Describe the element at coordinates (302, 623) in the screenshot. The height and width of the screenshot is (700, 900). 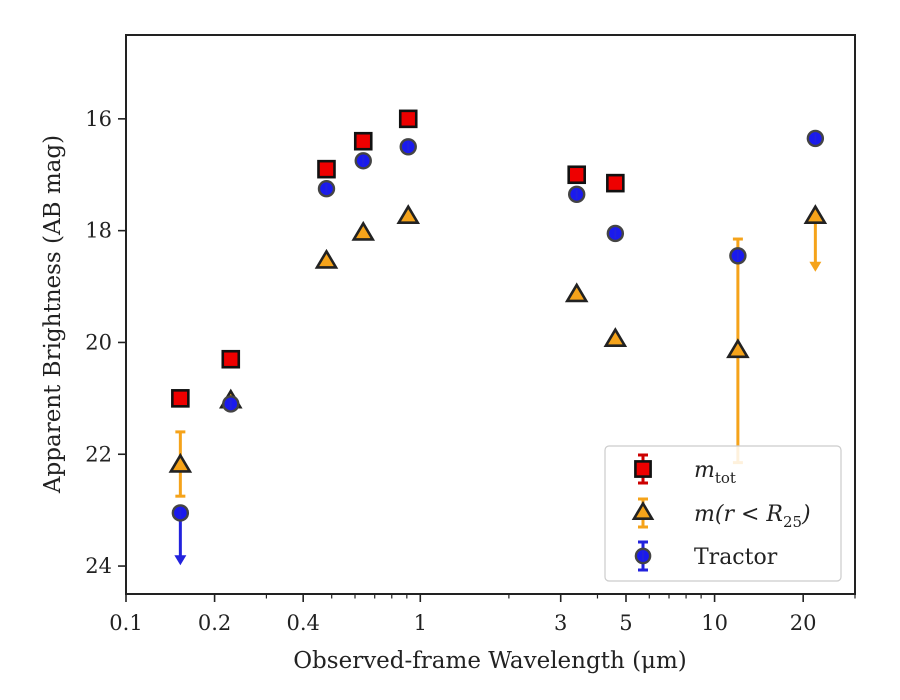
I see `x-tick-label: 0.4` at that location.